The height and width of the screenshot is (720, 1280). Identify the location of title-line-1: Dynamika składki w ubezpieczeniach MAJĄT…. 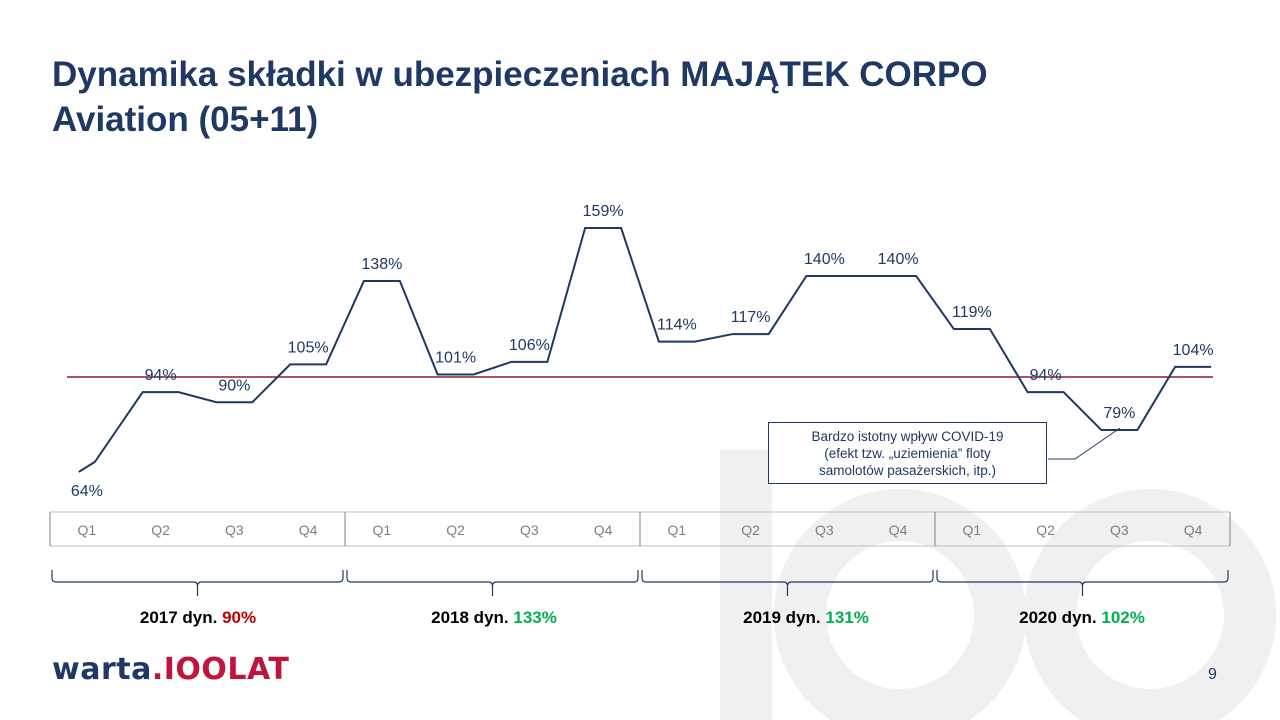
(520, 74).